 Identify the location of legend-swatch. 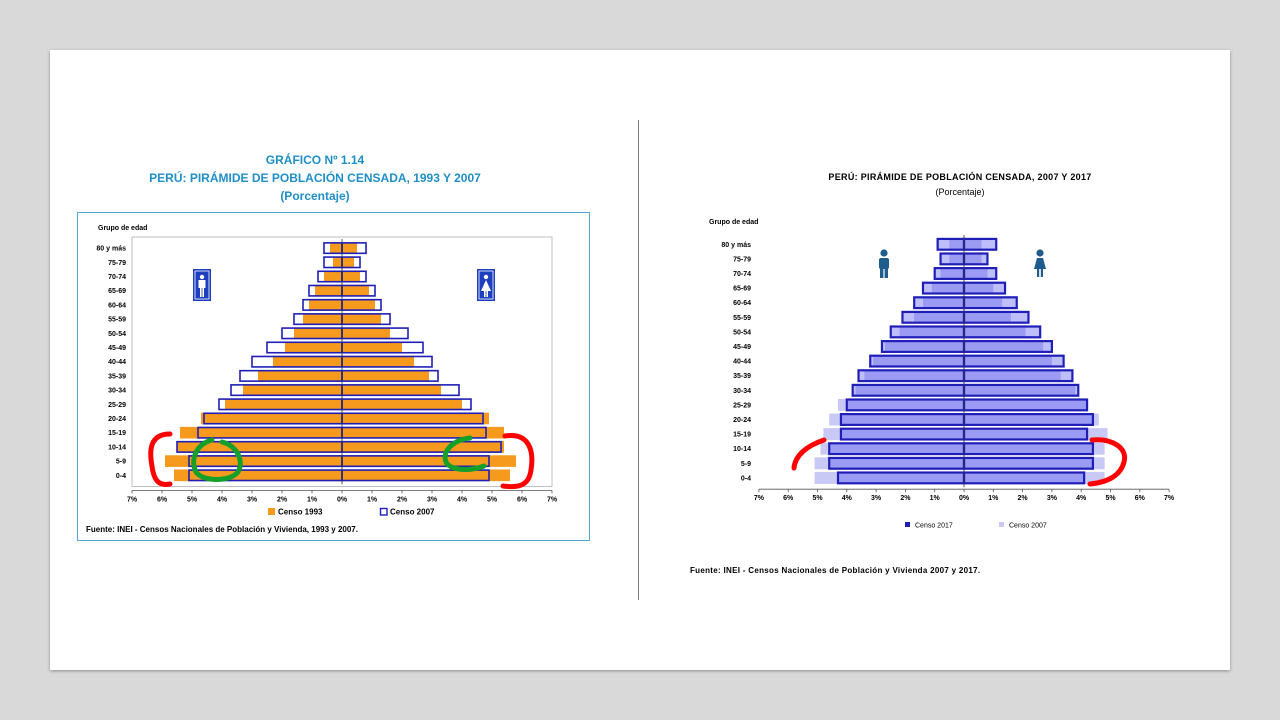
(1001, 524).